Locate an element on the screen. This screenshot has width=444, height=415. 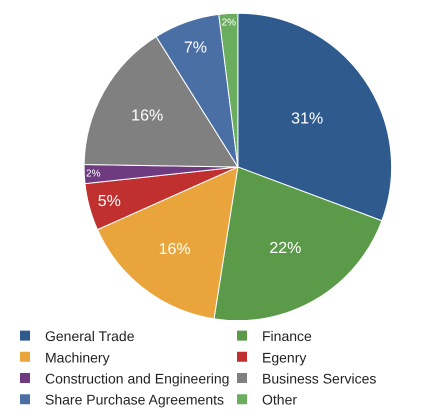
legend-label: Finance is located at coordinates (287, 336).